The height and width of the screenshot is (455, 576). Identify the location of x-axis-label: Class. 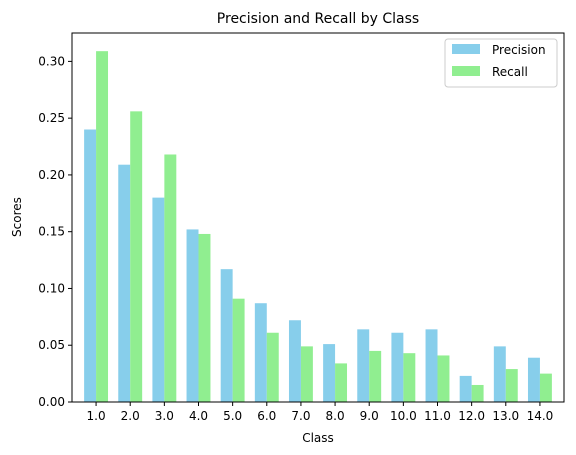
(318, 438).